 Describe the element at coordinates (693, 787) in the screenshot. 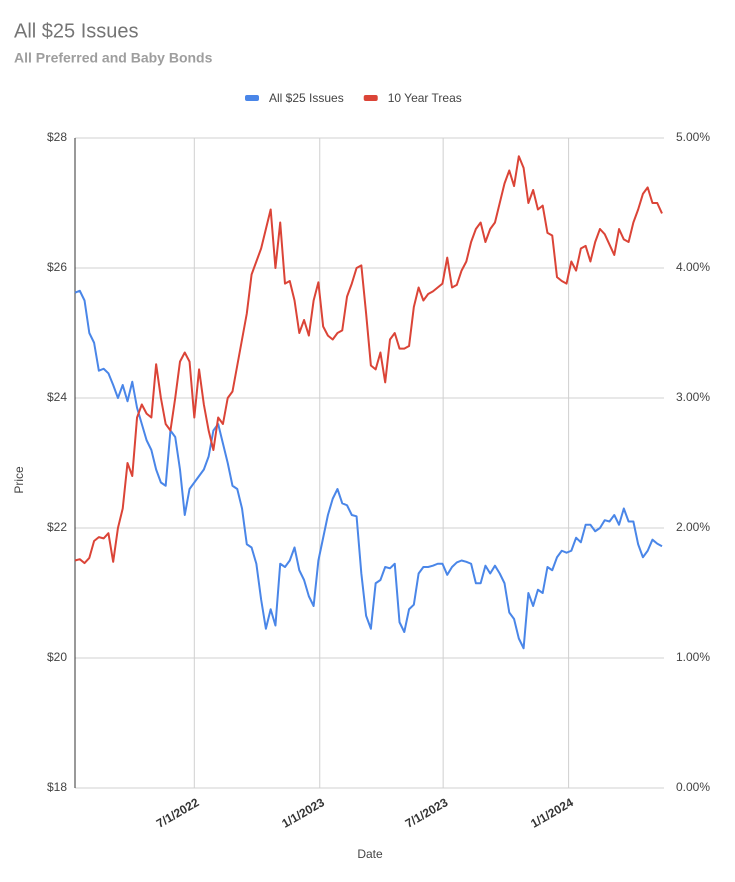

I see `y2-tick-label: 0.00%` at that location.